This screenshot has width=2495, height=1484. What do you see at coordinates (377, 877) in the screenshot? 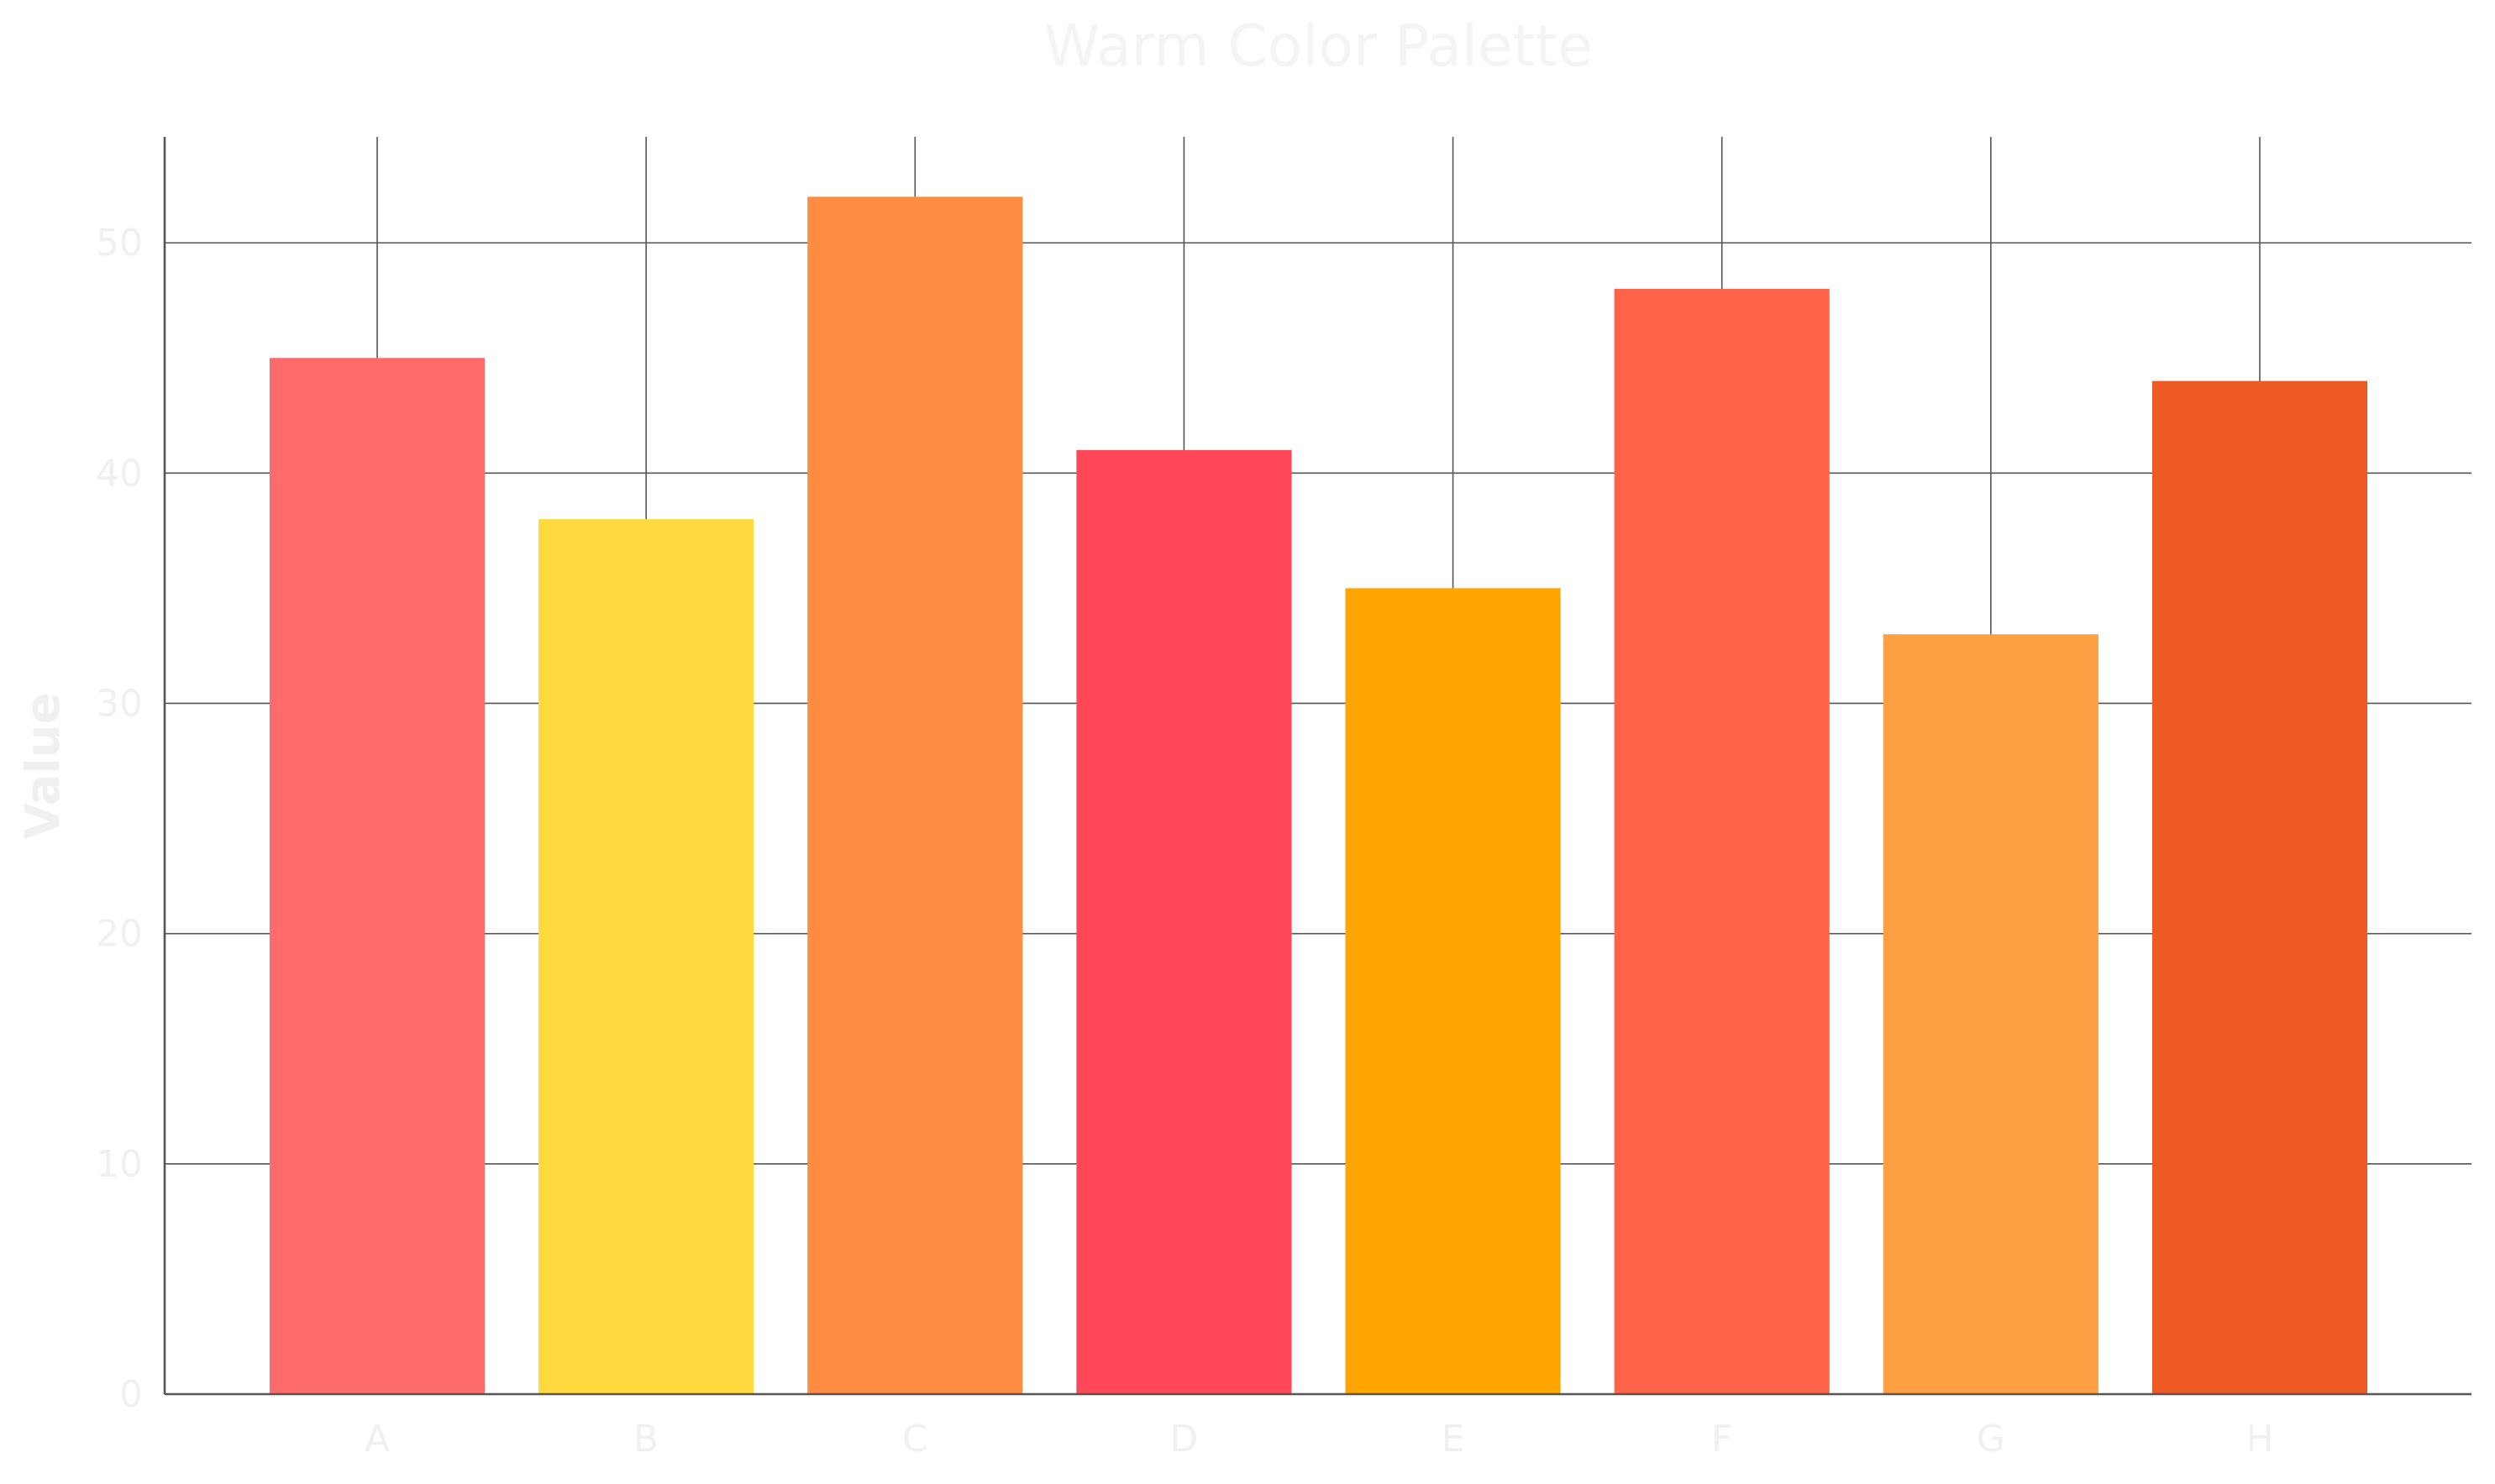
I see `bar-a` at bounding box center [377, 877].